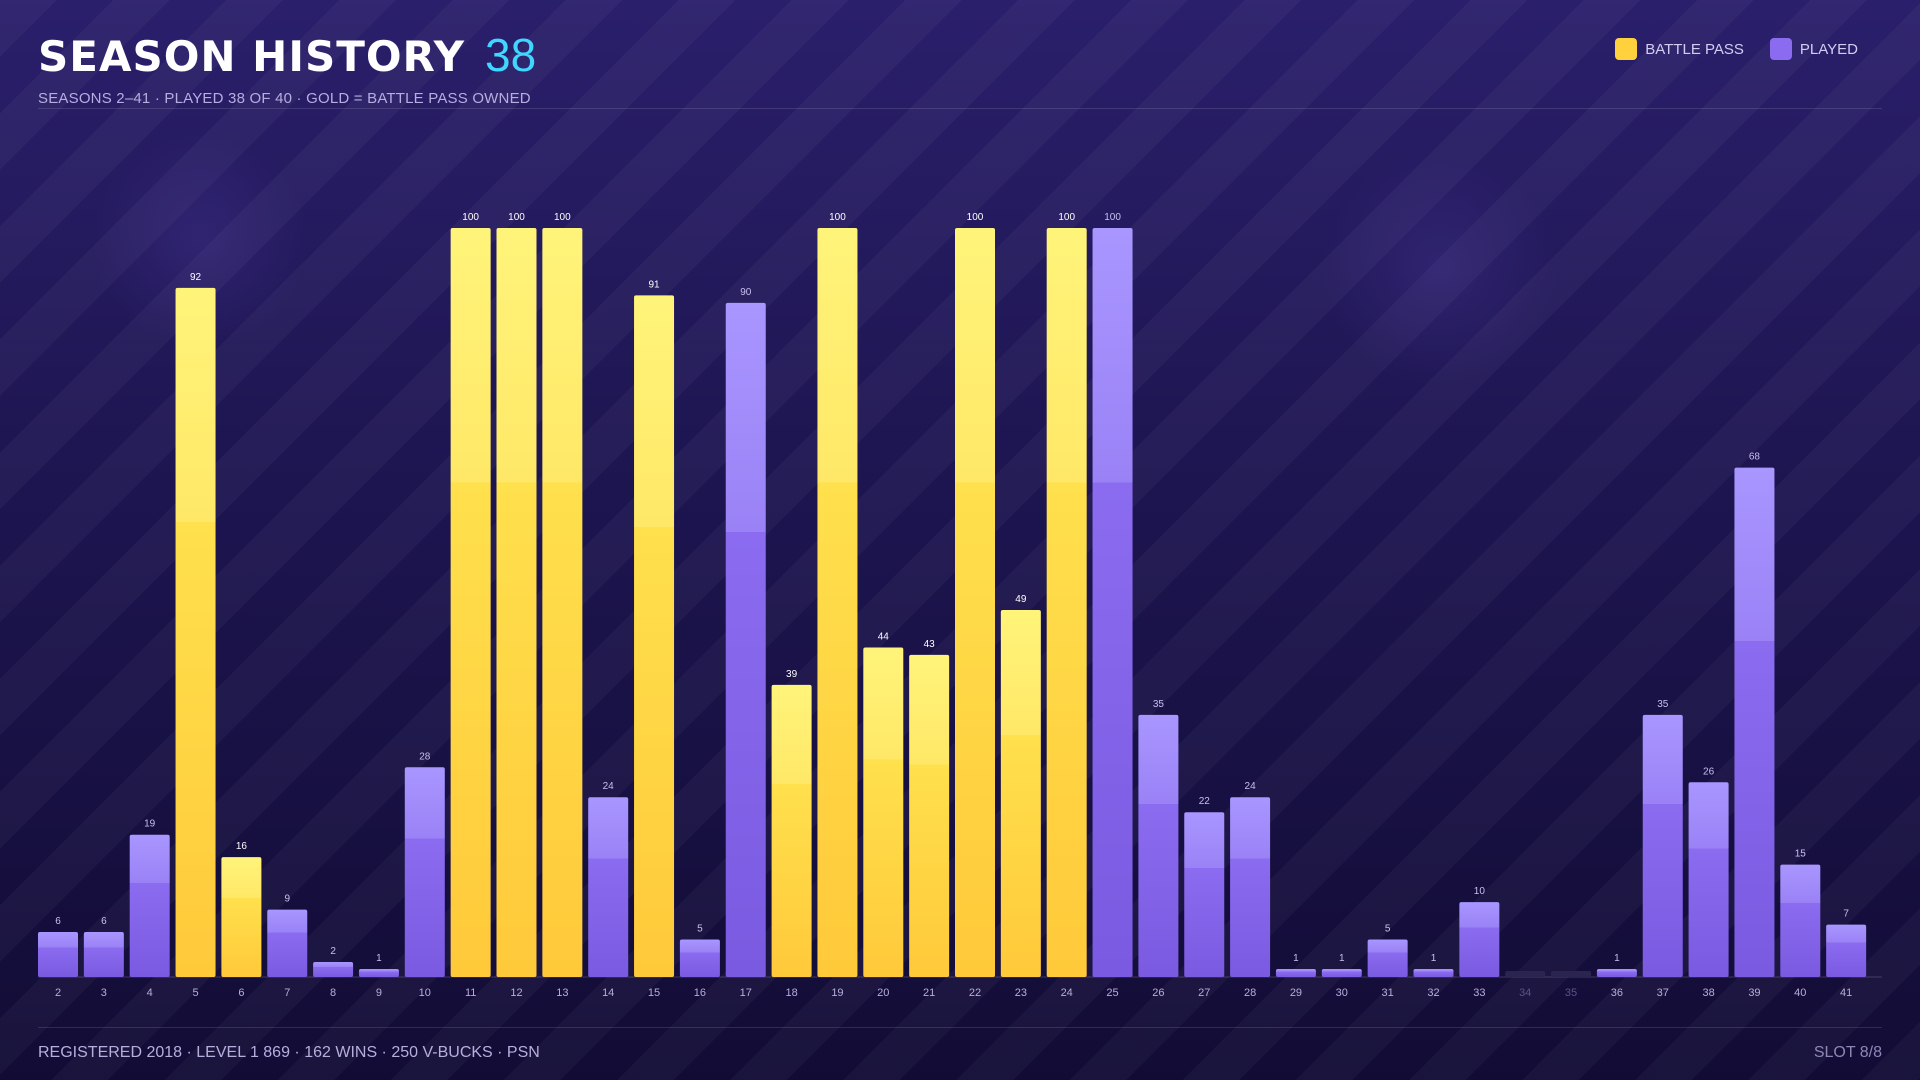  What do you see at coordinates (241, 993) in the screenshot?
I see `x-tick-label: 6` at bounding box center [241, 993].